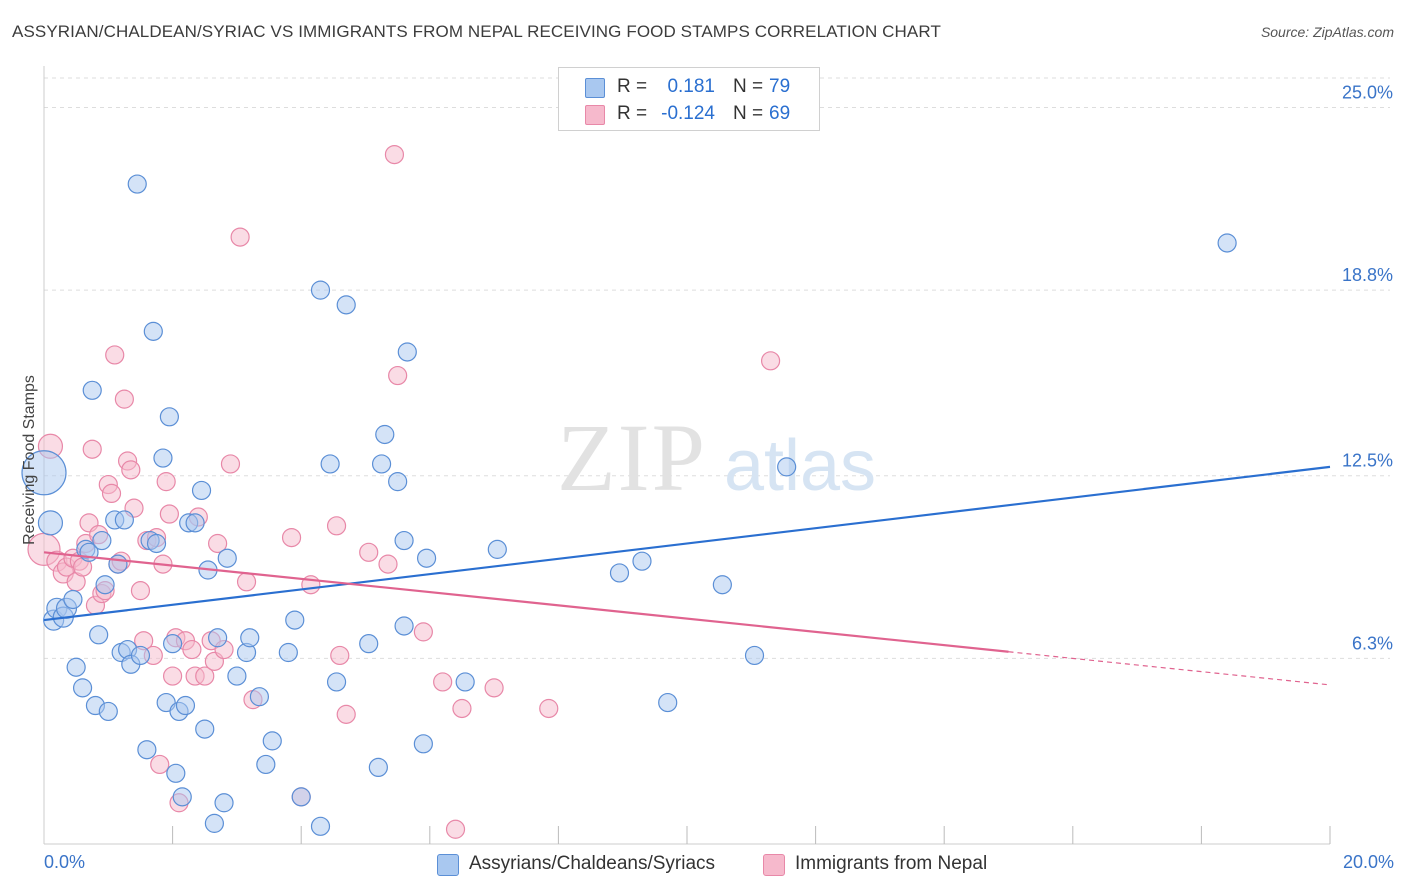 Image resolution: width=1406 pixels, height=892 pixels. Describe the element at coordinates (1367, 275) in the screenshot. I see `y-tick-label: 18.8%` at that location.